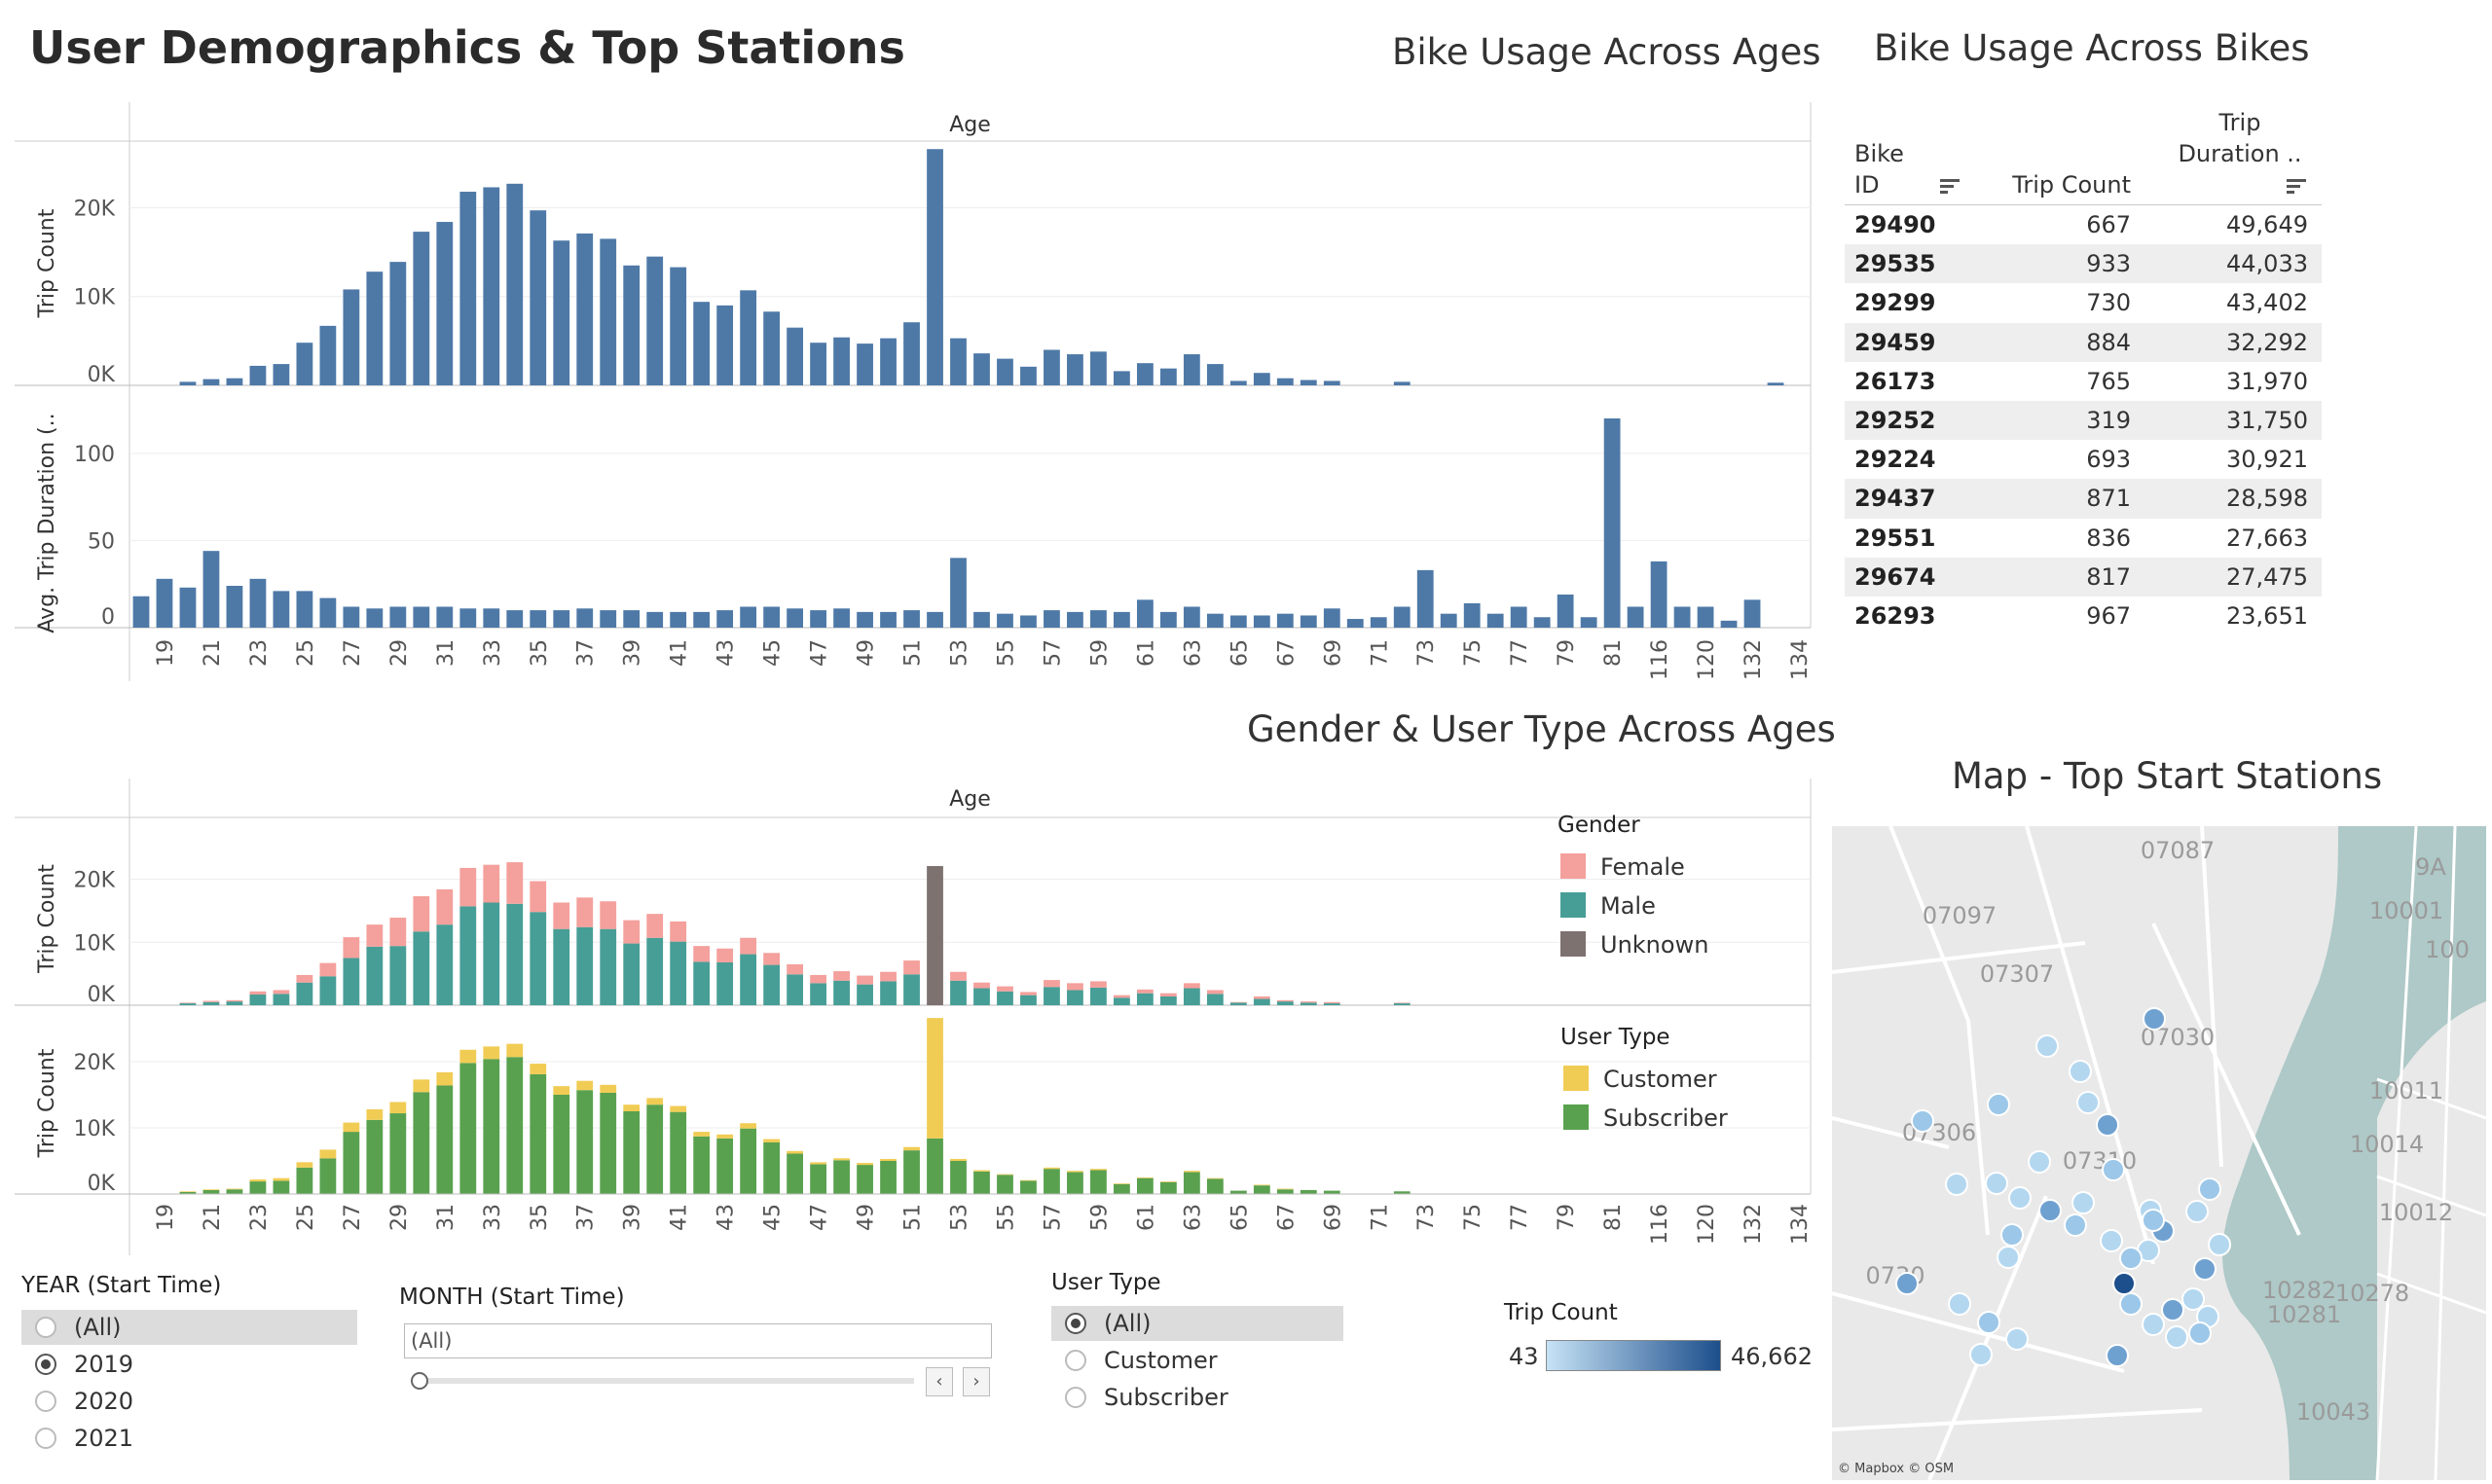  I want to click on table-row: 29551 836 27,663, so click(2083, 539).